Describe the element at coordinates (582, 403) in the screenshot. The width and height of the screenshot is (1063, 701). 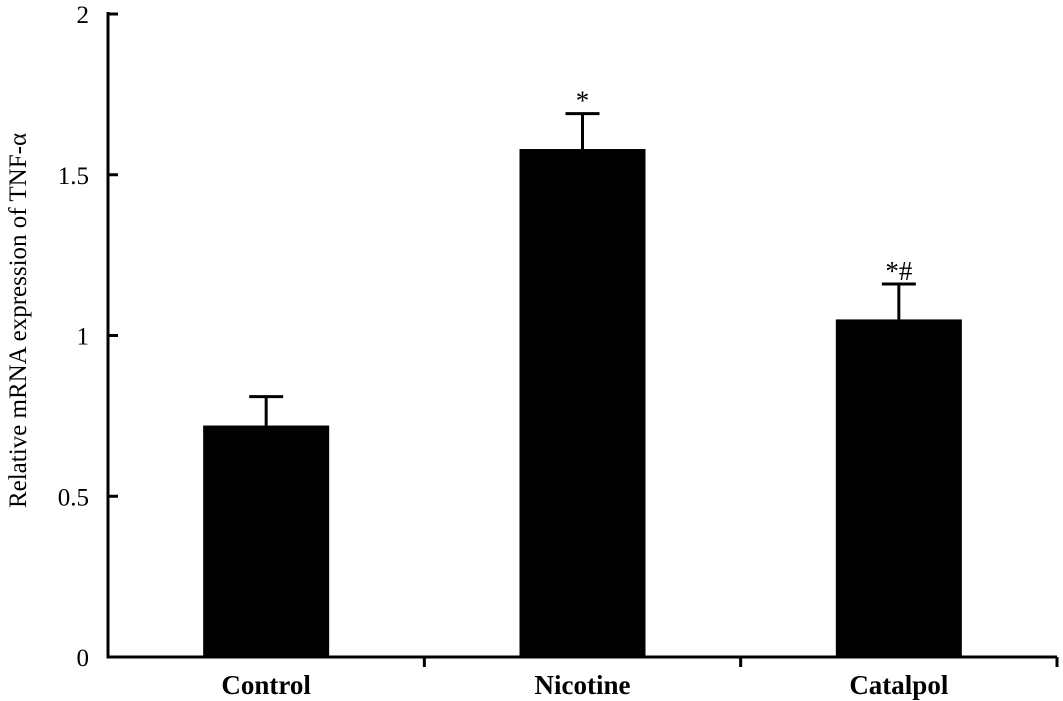
I see `bar-nicotine` at that location.